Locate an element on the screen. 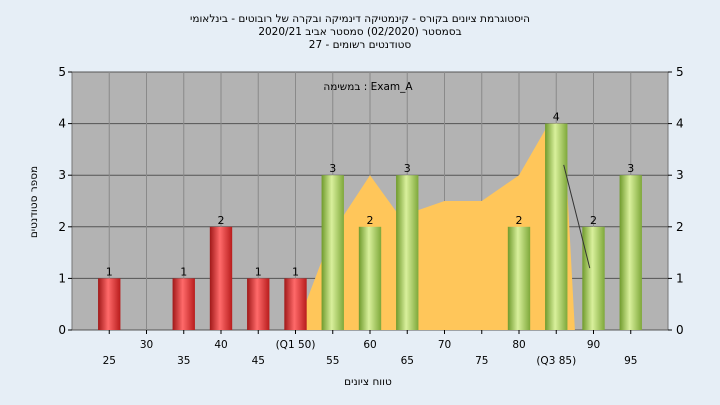 The height and width of the screenshot is (405, 720). x-axis: 25 30 35 40 45 (Q1 50) 55 60 65 70 75 80 (Q3 85) 90 95 is located at coordinates (370, 348).